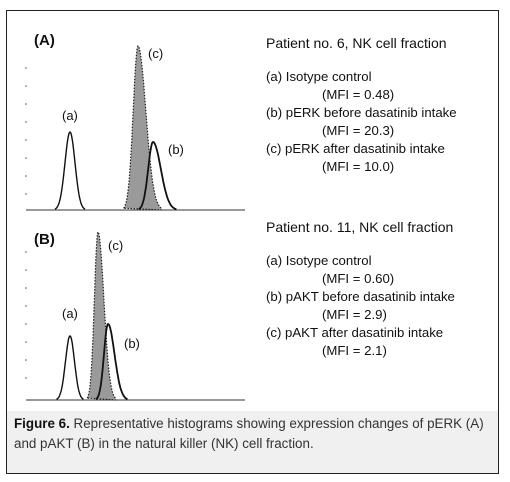 The image size is (510, 482). Describe the element at coordinates (42, 423) in the screenshot. I see `caption-label: Figure 6.` at that location.